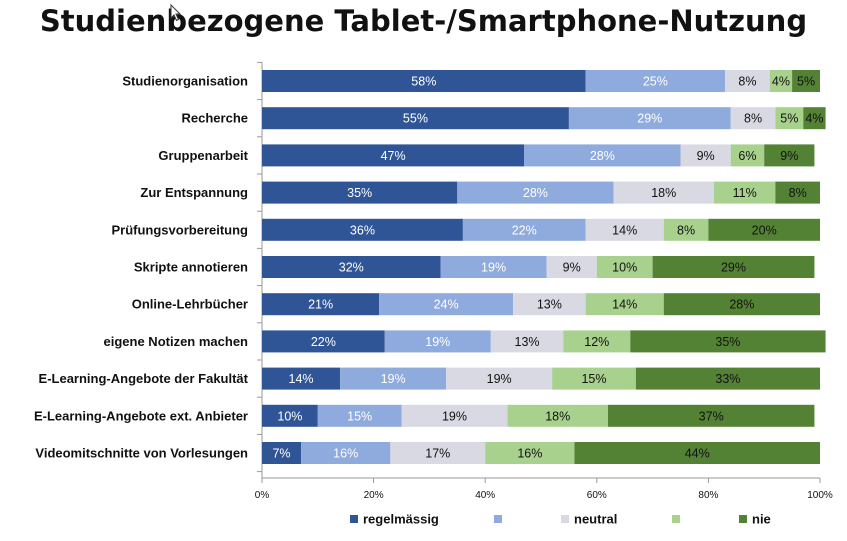  What do you see at coordinates (176, 13) in the screenshot?
I see `mouse-cursor-icon` at bounding box center [176, 13].